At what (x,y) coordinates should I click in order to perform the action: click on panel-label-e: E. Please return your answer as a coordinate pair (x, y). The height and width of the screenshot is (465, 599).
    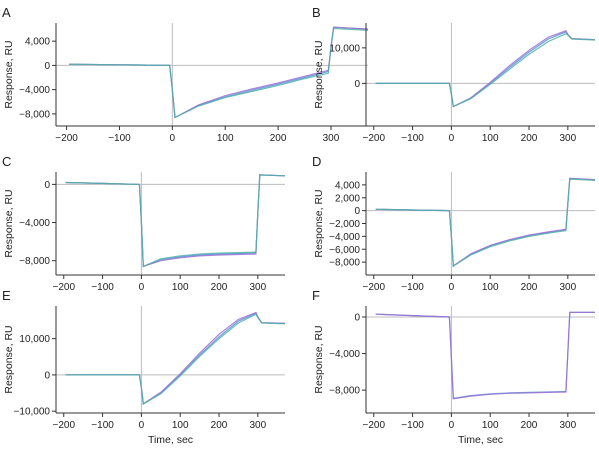
    Looking at the image, I should click on (6, 295).